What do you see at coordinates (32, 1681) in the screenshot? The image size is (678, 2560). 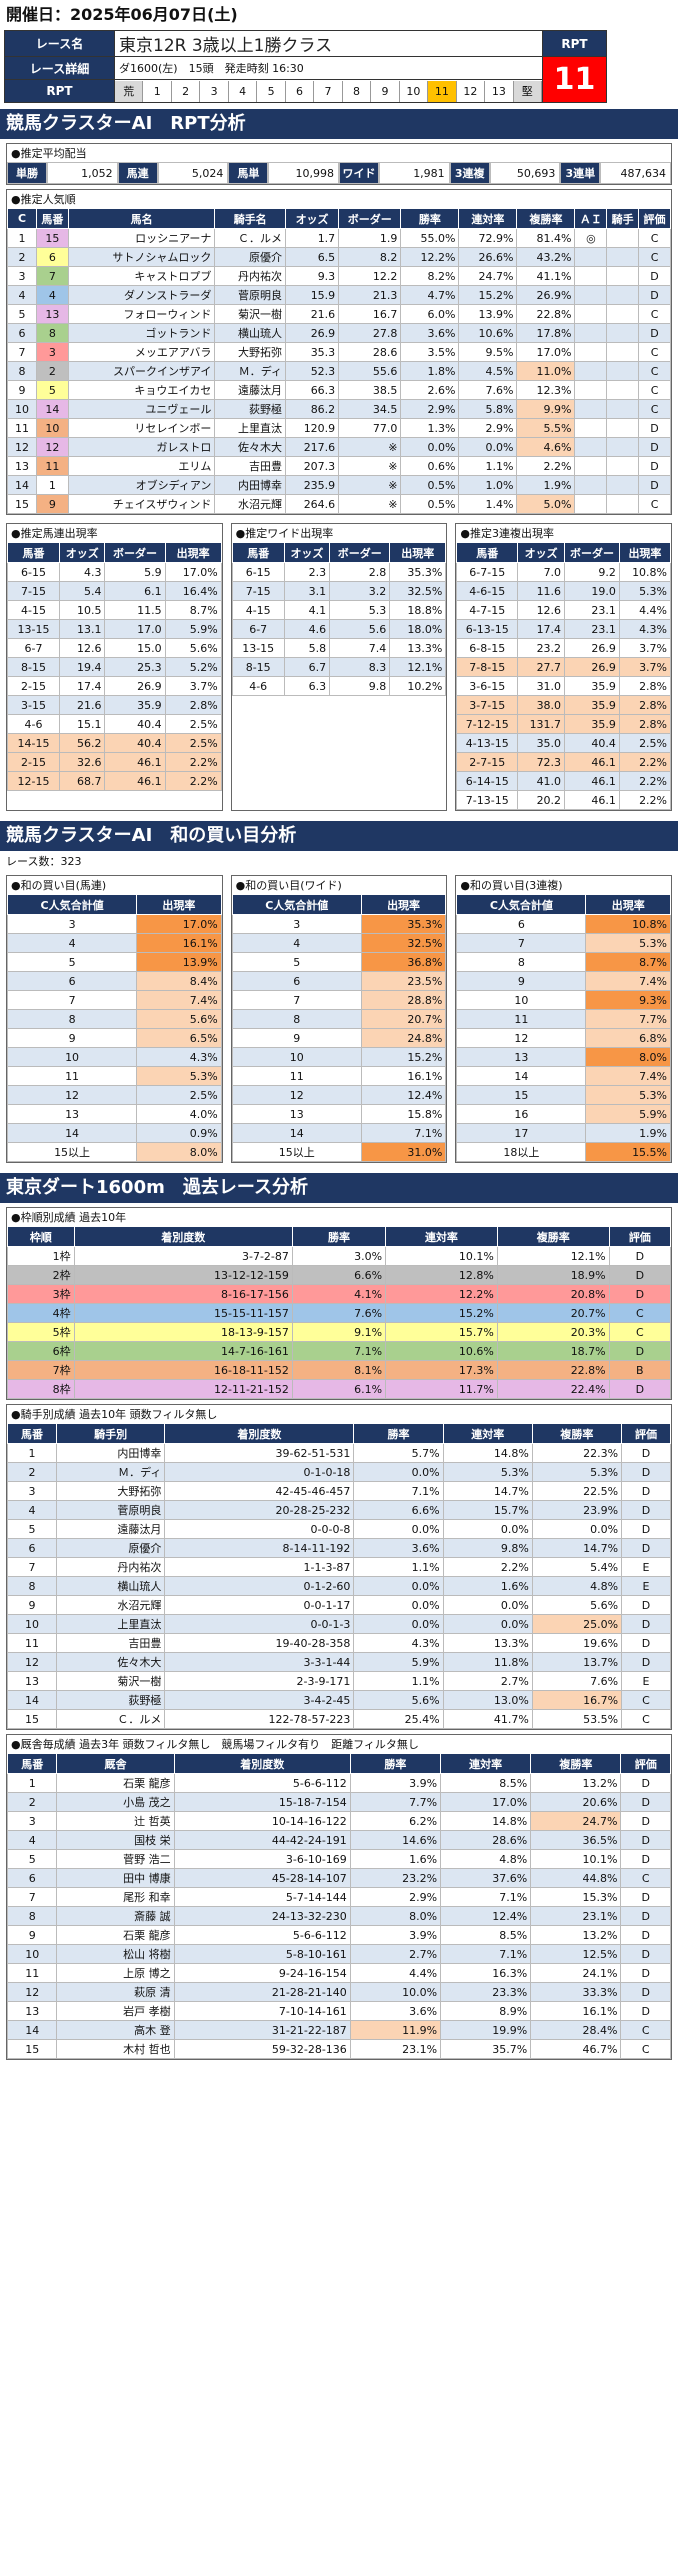 I see `table-cell: 13` at bounding box center [32, 1681].